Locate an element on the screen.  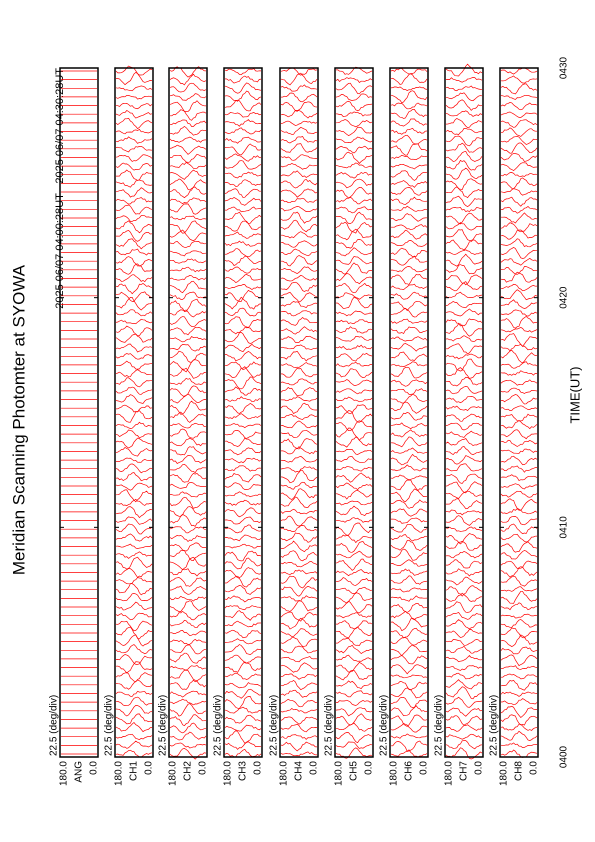
x-tick-label: 0430 is located at coordinates (564, 67).